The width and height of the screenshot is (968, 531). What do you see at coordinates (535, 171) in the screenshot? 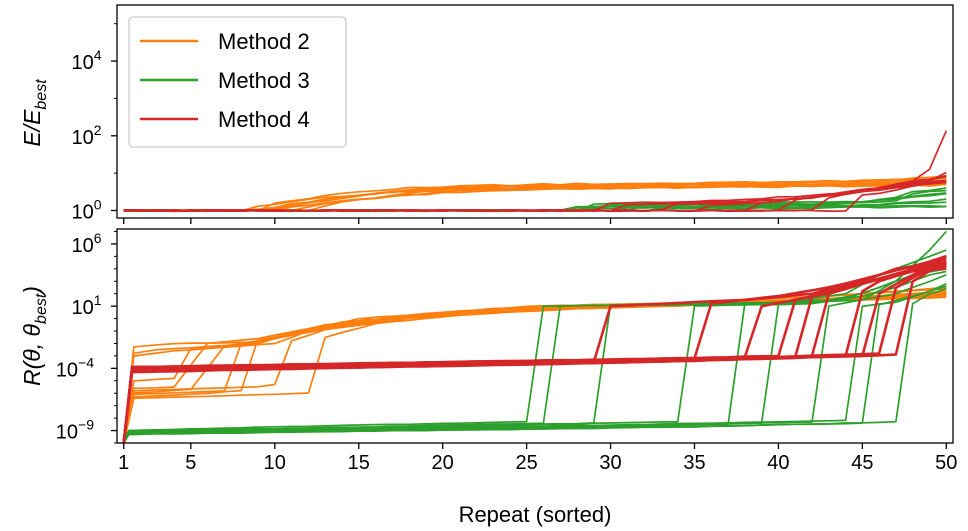
I see `top-panel-lines` at bounding box center [535, 171].